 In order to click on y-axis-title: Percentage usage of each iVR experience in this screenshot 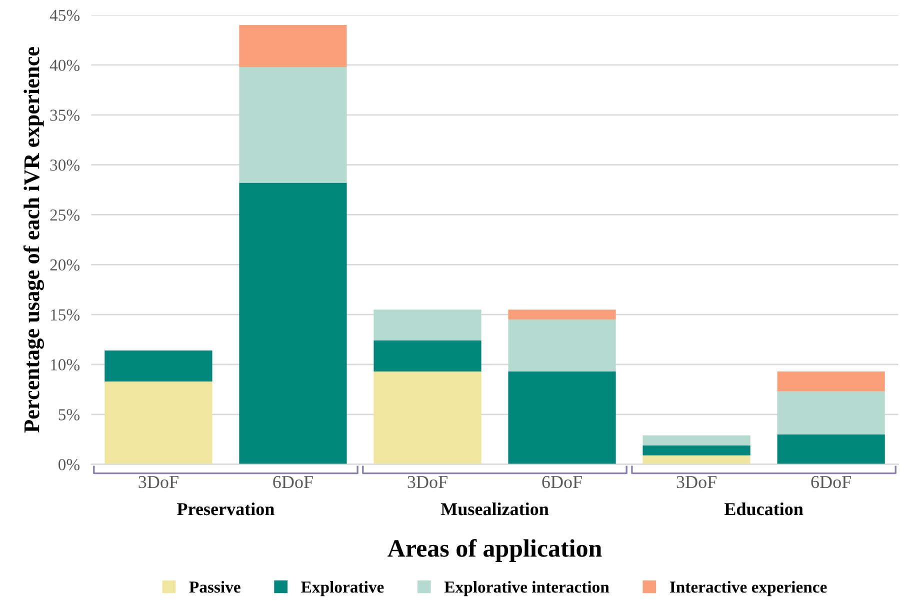, I will do `click(33, 240)`.